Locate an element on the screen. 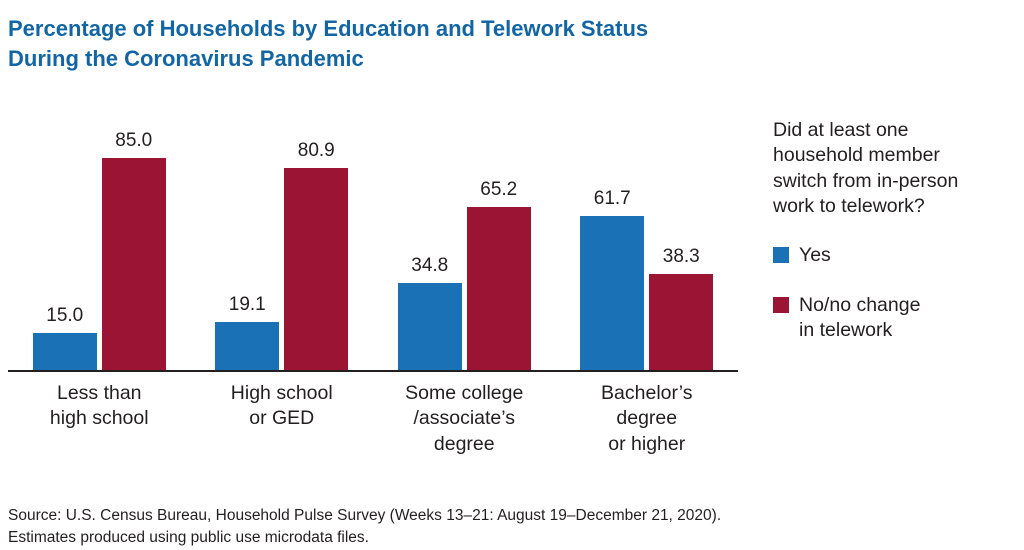 The width and height of the screenshot is (1024, 550). value-label-no-2: 65.2 is located at coordinates (499, 189).